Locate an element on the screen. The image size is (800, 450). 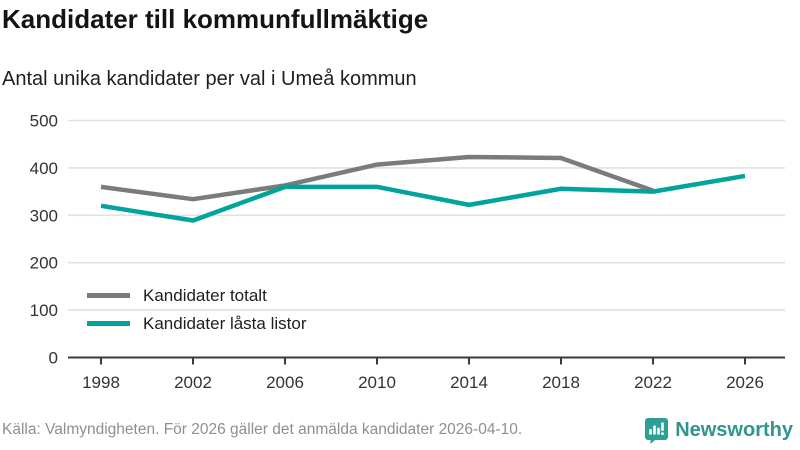
x-tick-label-2026: 2026 is located at coordinates (745, 382).